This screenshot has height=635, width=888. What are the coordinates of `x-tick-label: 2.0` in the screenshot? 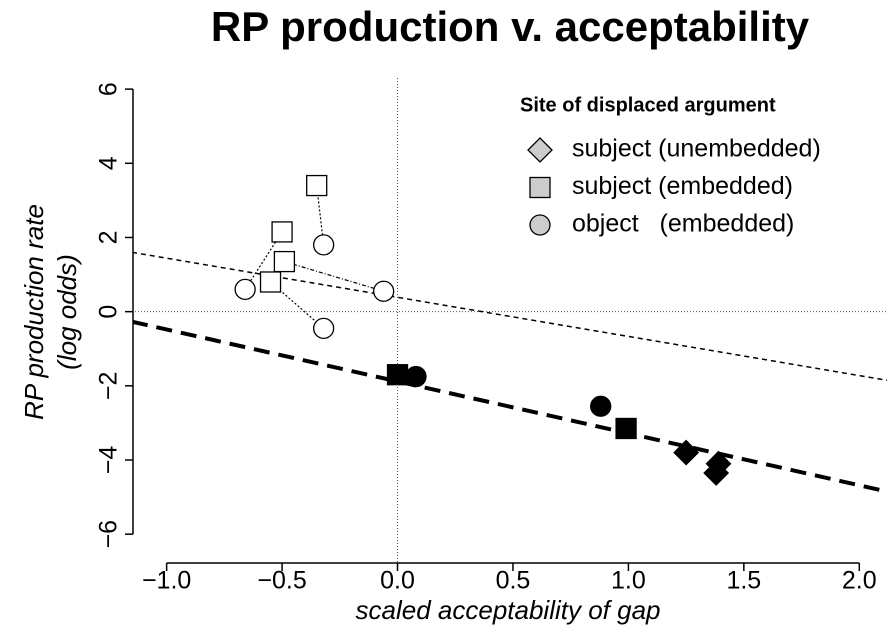 It's located at (859, 581).